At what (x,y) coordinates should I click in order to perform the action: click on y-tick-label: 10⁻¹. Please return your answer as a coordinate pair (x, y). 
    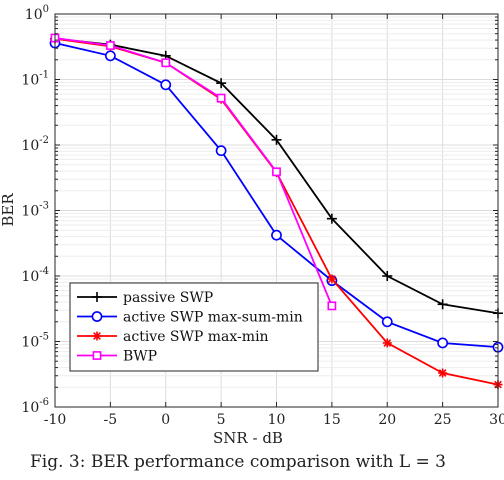
    Looking at the image, I should click on (35, 79).